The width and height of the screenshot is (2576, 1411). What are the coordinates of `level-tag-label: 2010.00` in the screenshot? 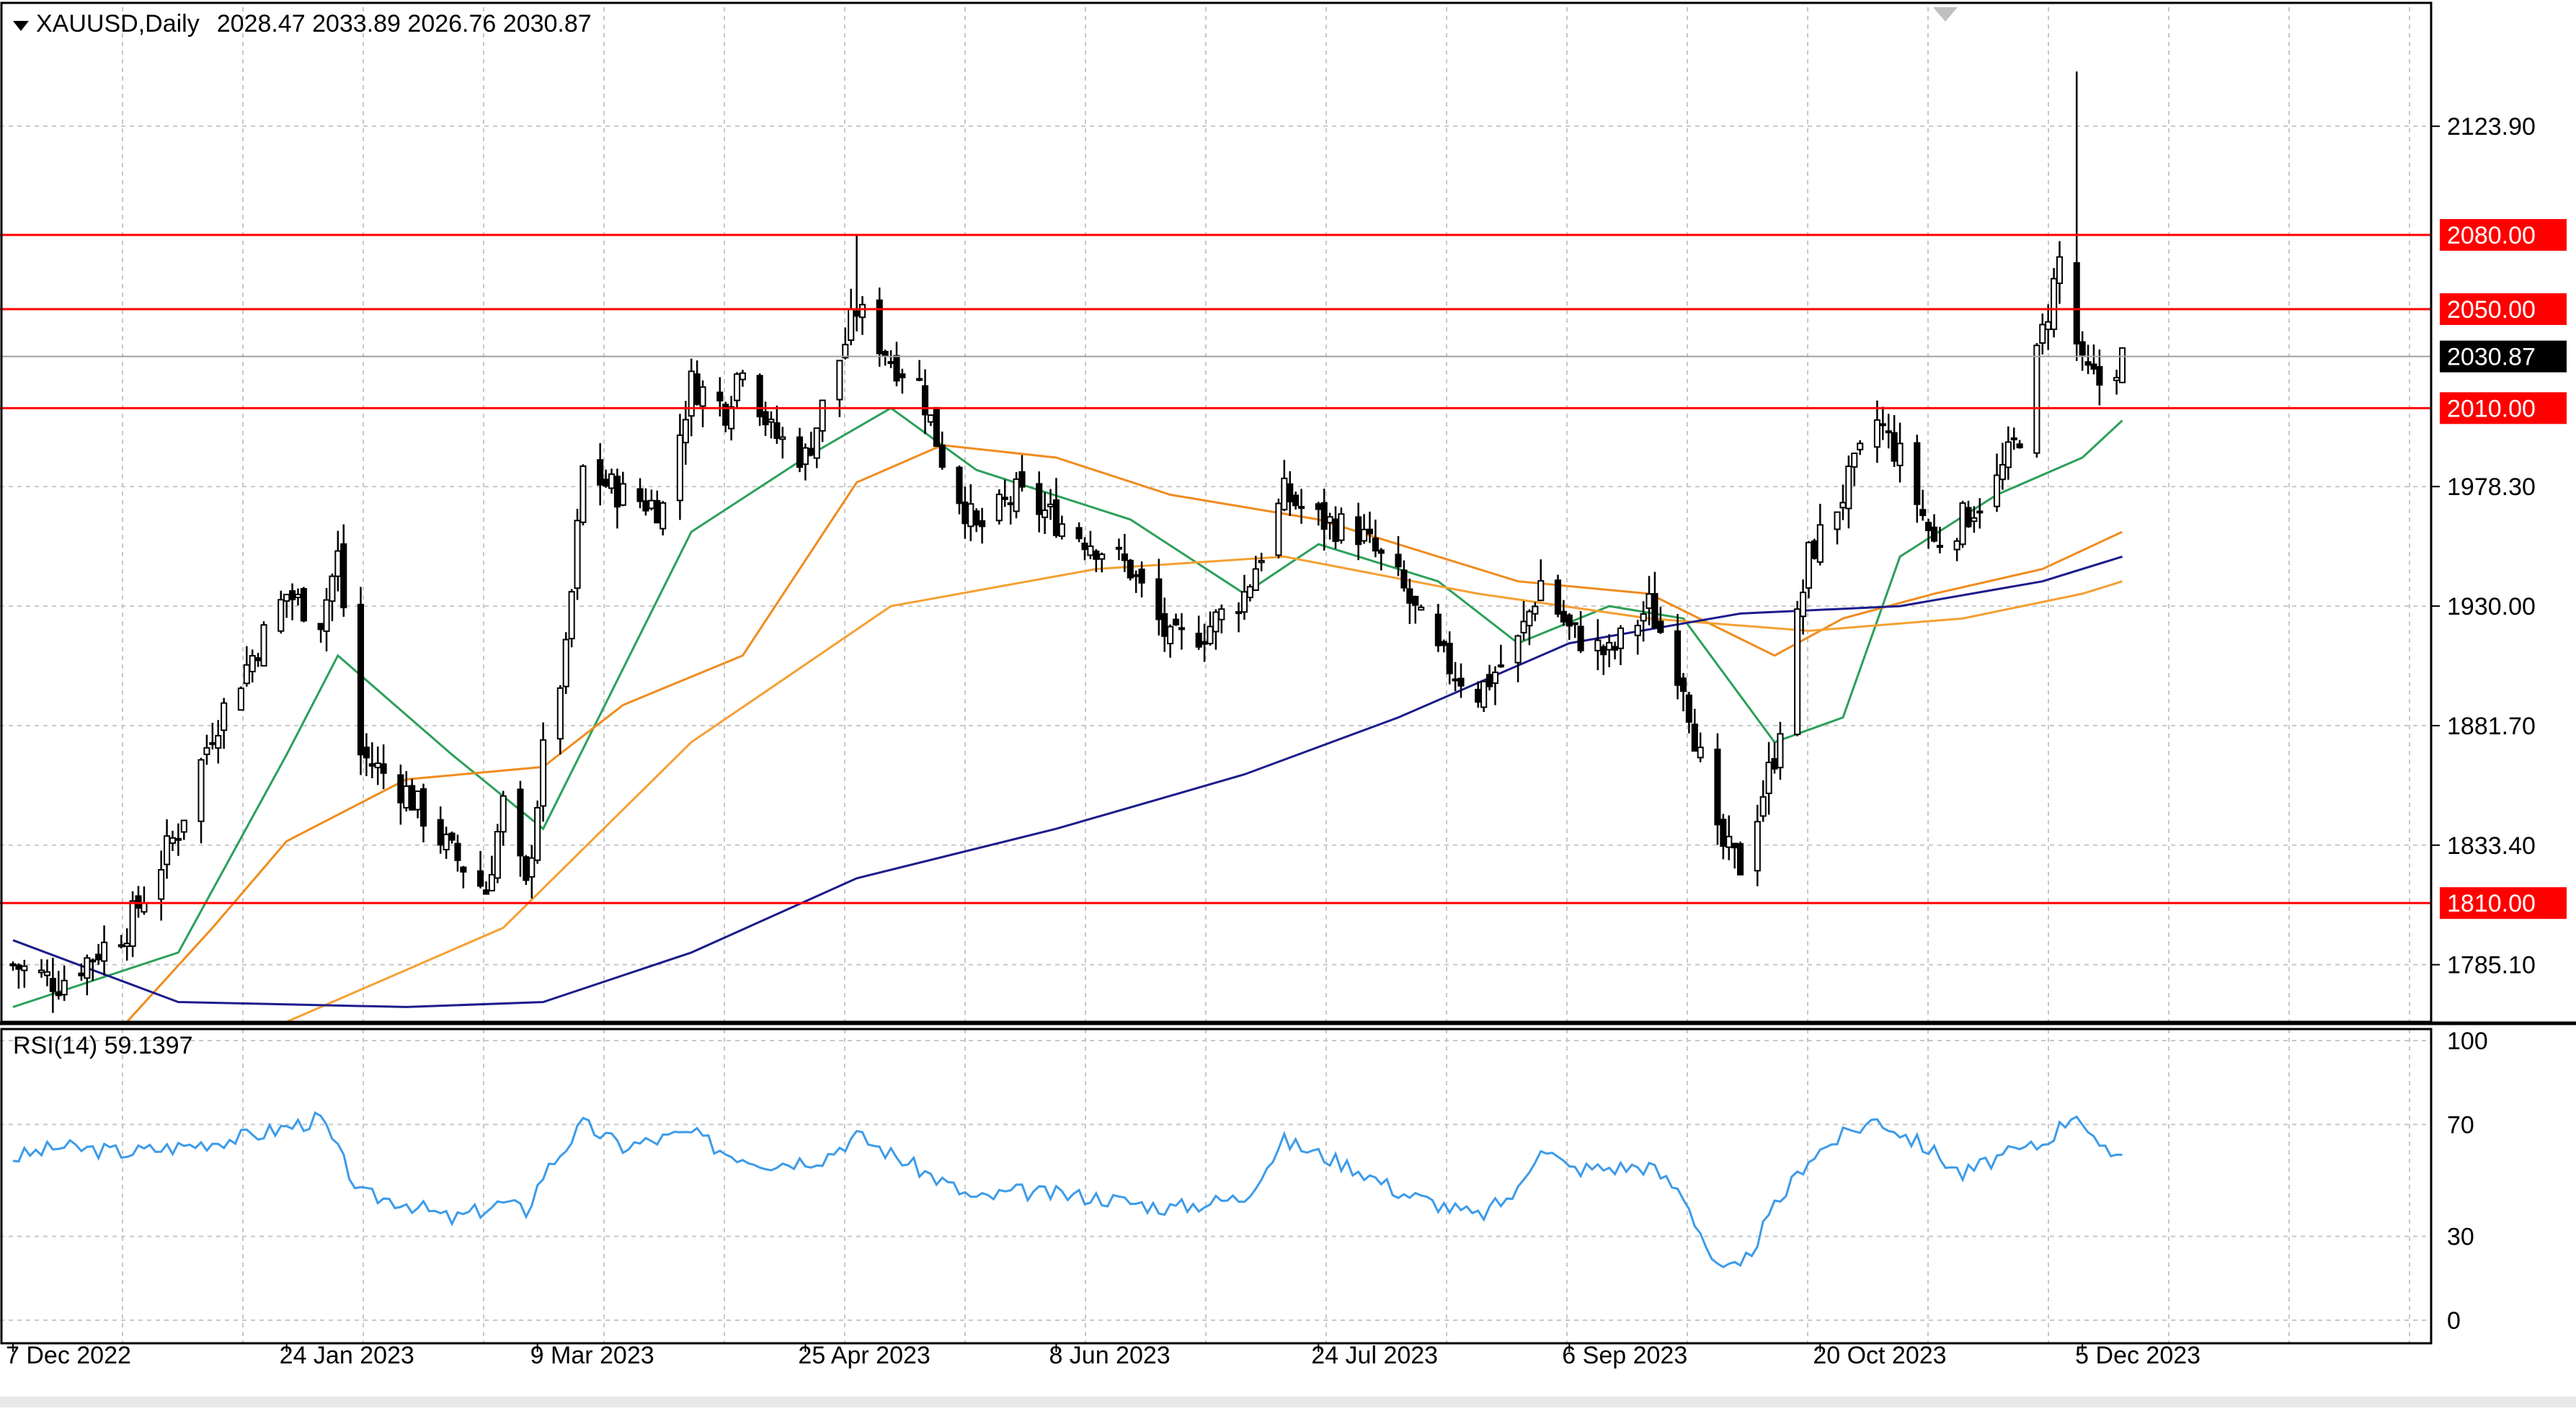 It's located at (2491, 408).